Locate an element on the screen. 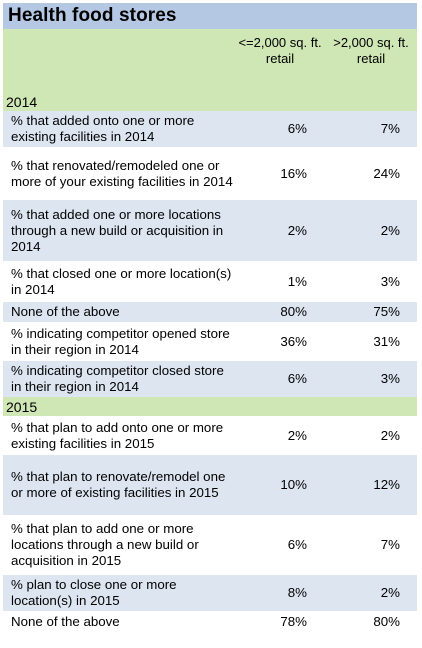 The height and width of the screenshot is (648, 422). value-small-stores: 8% is located at coordinates (297, 592).